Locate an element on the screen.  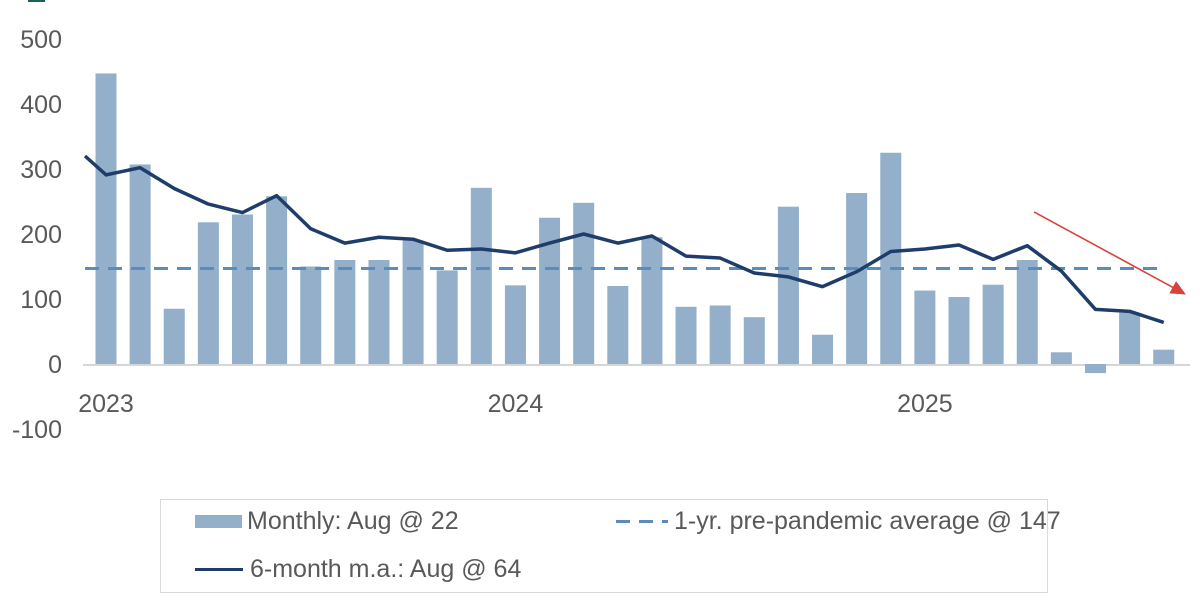
y-tick-label: 200 is located at coordinates (41, 235).